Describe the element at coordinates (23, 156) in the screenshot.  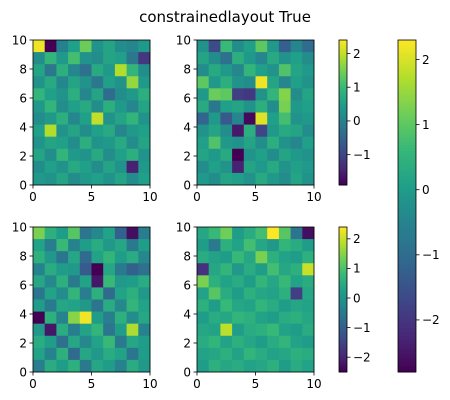
I see `y-tick-label: 2` at that location.